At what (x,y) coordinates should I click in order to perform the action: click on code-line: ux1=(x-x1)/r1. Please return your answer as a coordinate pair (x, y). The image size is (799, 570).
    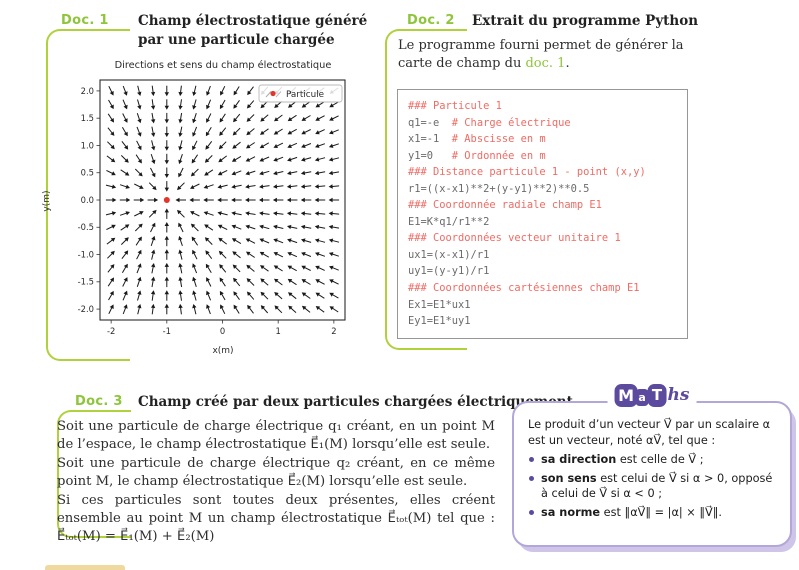
    Looking at the image, I should click on (449, 254).